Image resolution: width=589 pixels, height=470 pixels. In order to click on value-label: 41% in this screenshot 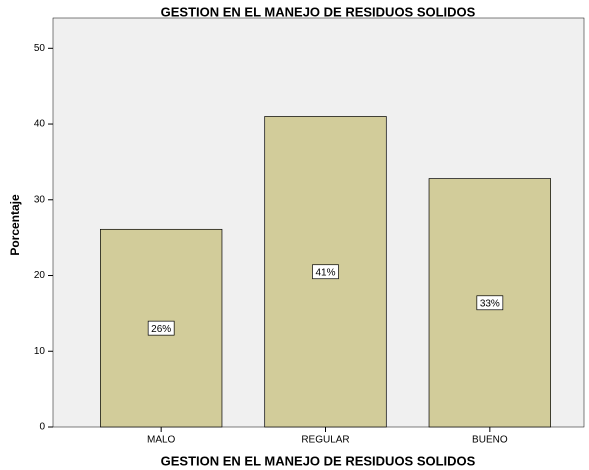, I will do `click(325, 272)`.